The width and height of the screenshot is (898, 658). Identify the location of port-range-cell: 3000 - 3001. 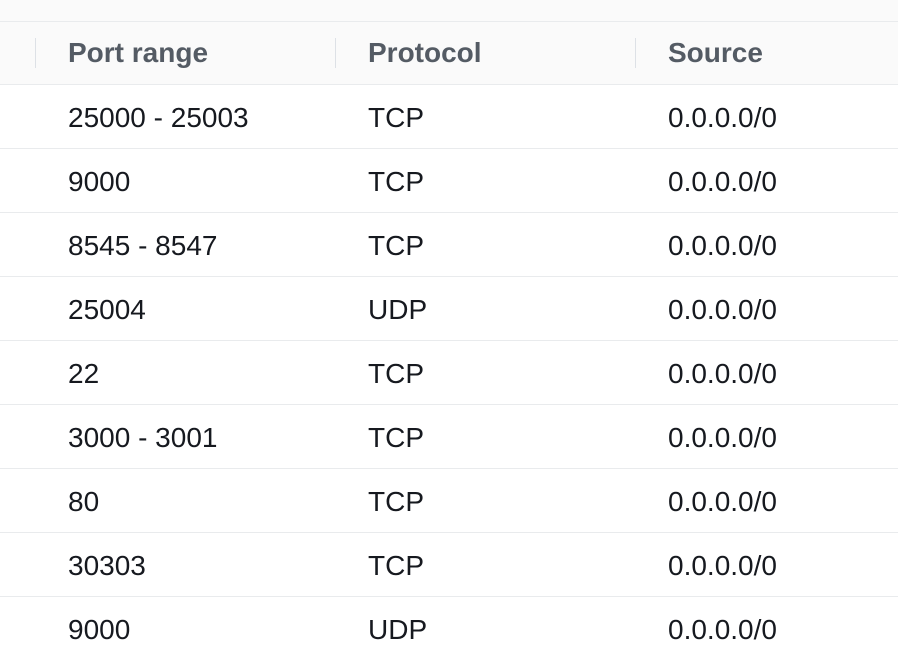
(143, 437).